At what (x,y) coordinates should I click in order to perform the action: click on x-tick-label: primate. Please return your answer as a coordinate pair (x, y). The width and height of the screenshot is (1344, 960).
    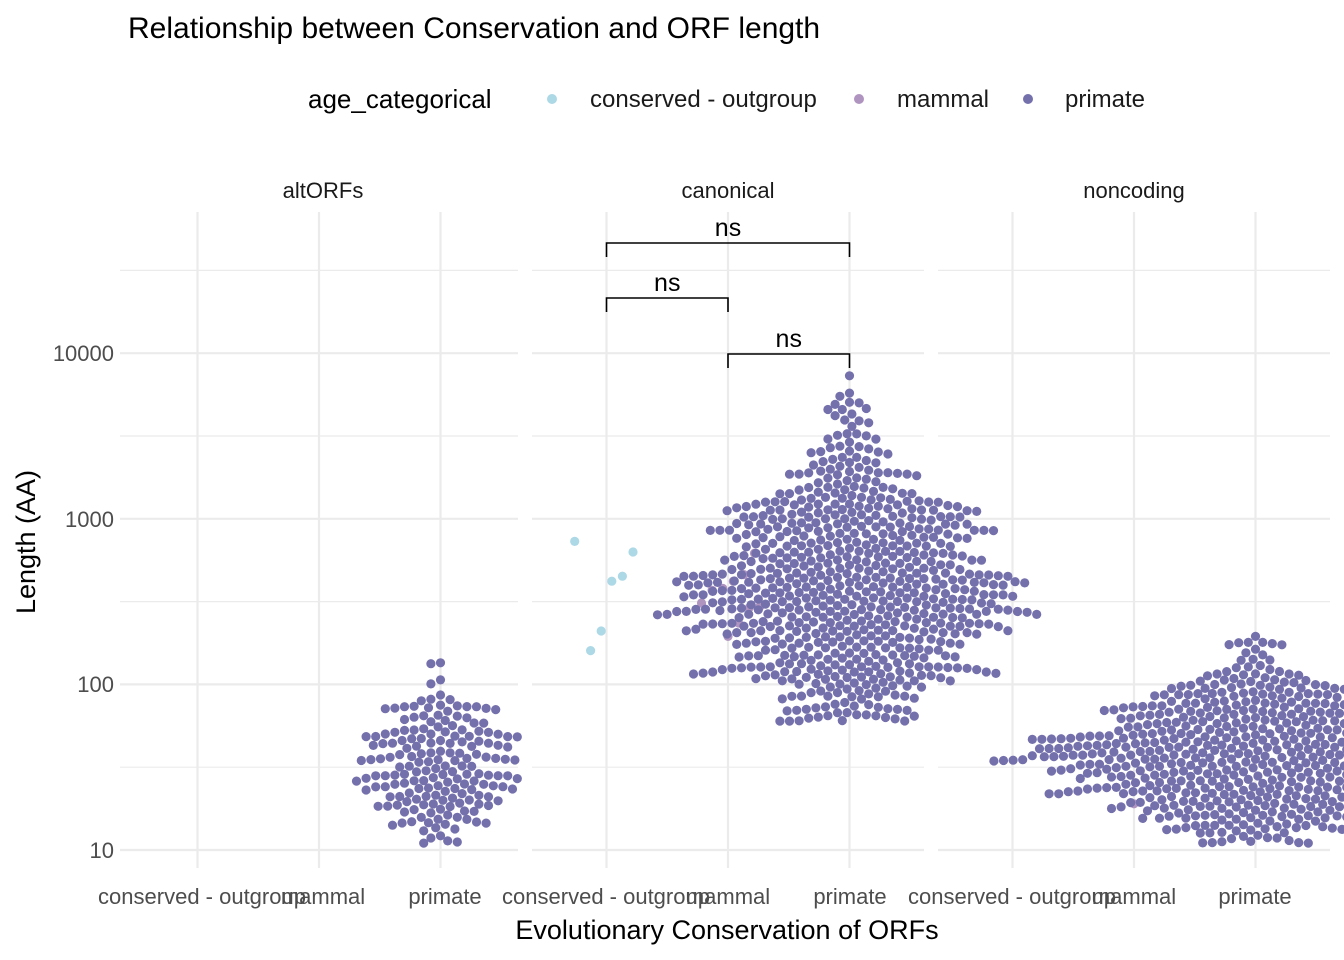
    Looking at the image, I should click on (1254, 896).